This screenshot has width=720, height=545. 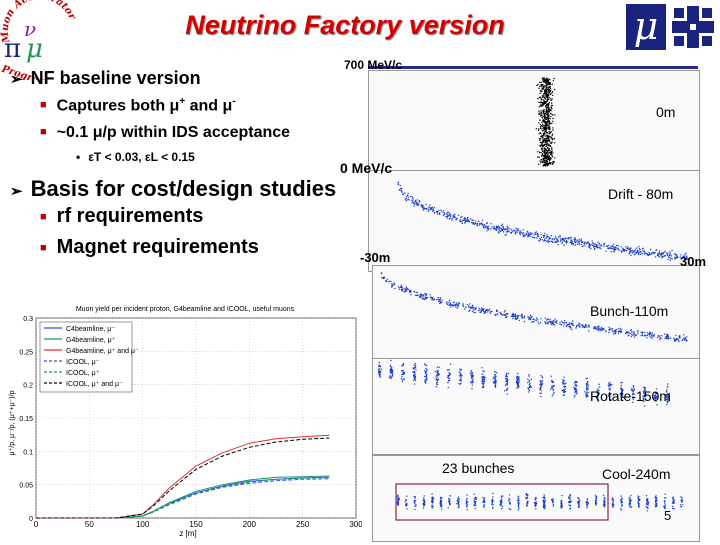 I want to click on slide-title: Neutrino Factory version, so click(x=345, y=25).